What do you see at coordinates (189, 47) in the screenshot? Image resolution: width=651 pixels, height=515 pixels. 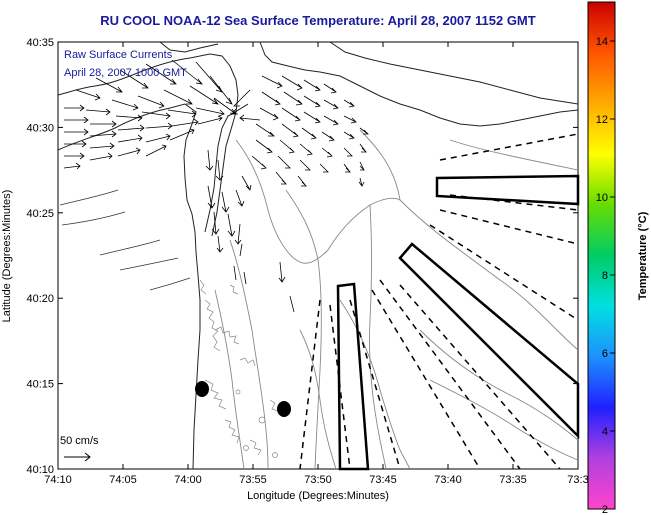 I see `staten-island` at bounding box center [189, 47].